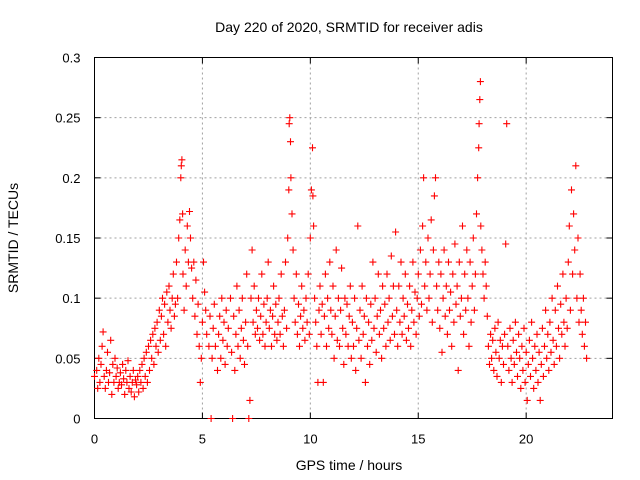 The width and height of the screenshot is (640, 480). I want to click on x-tick-label: 5, so click(202, 439).